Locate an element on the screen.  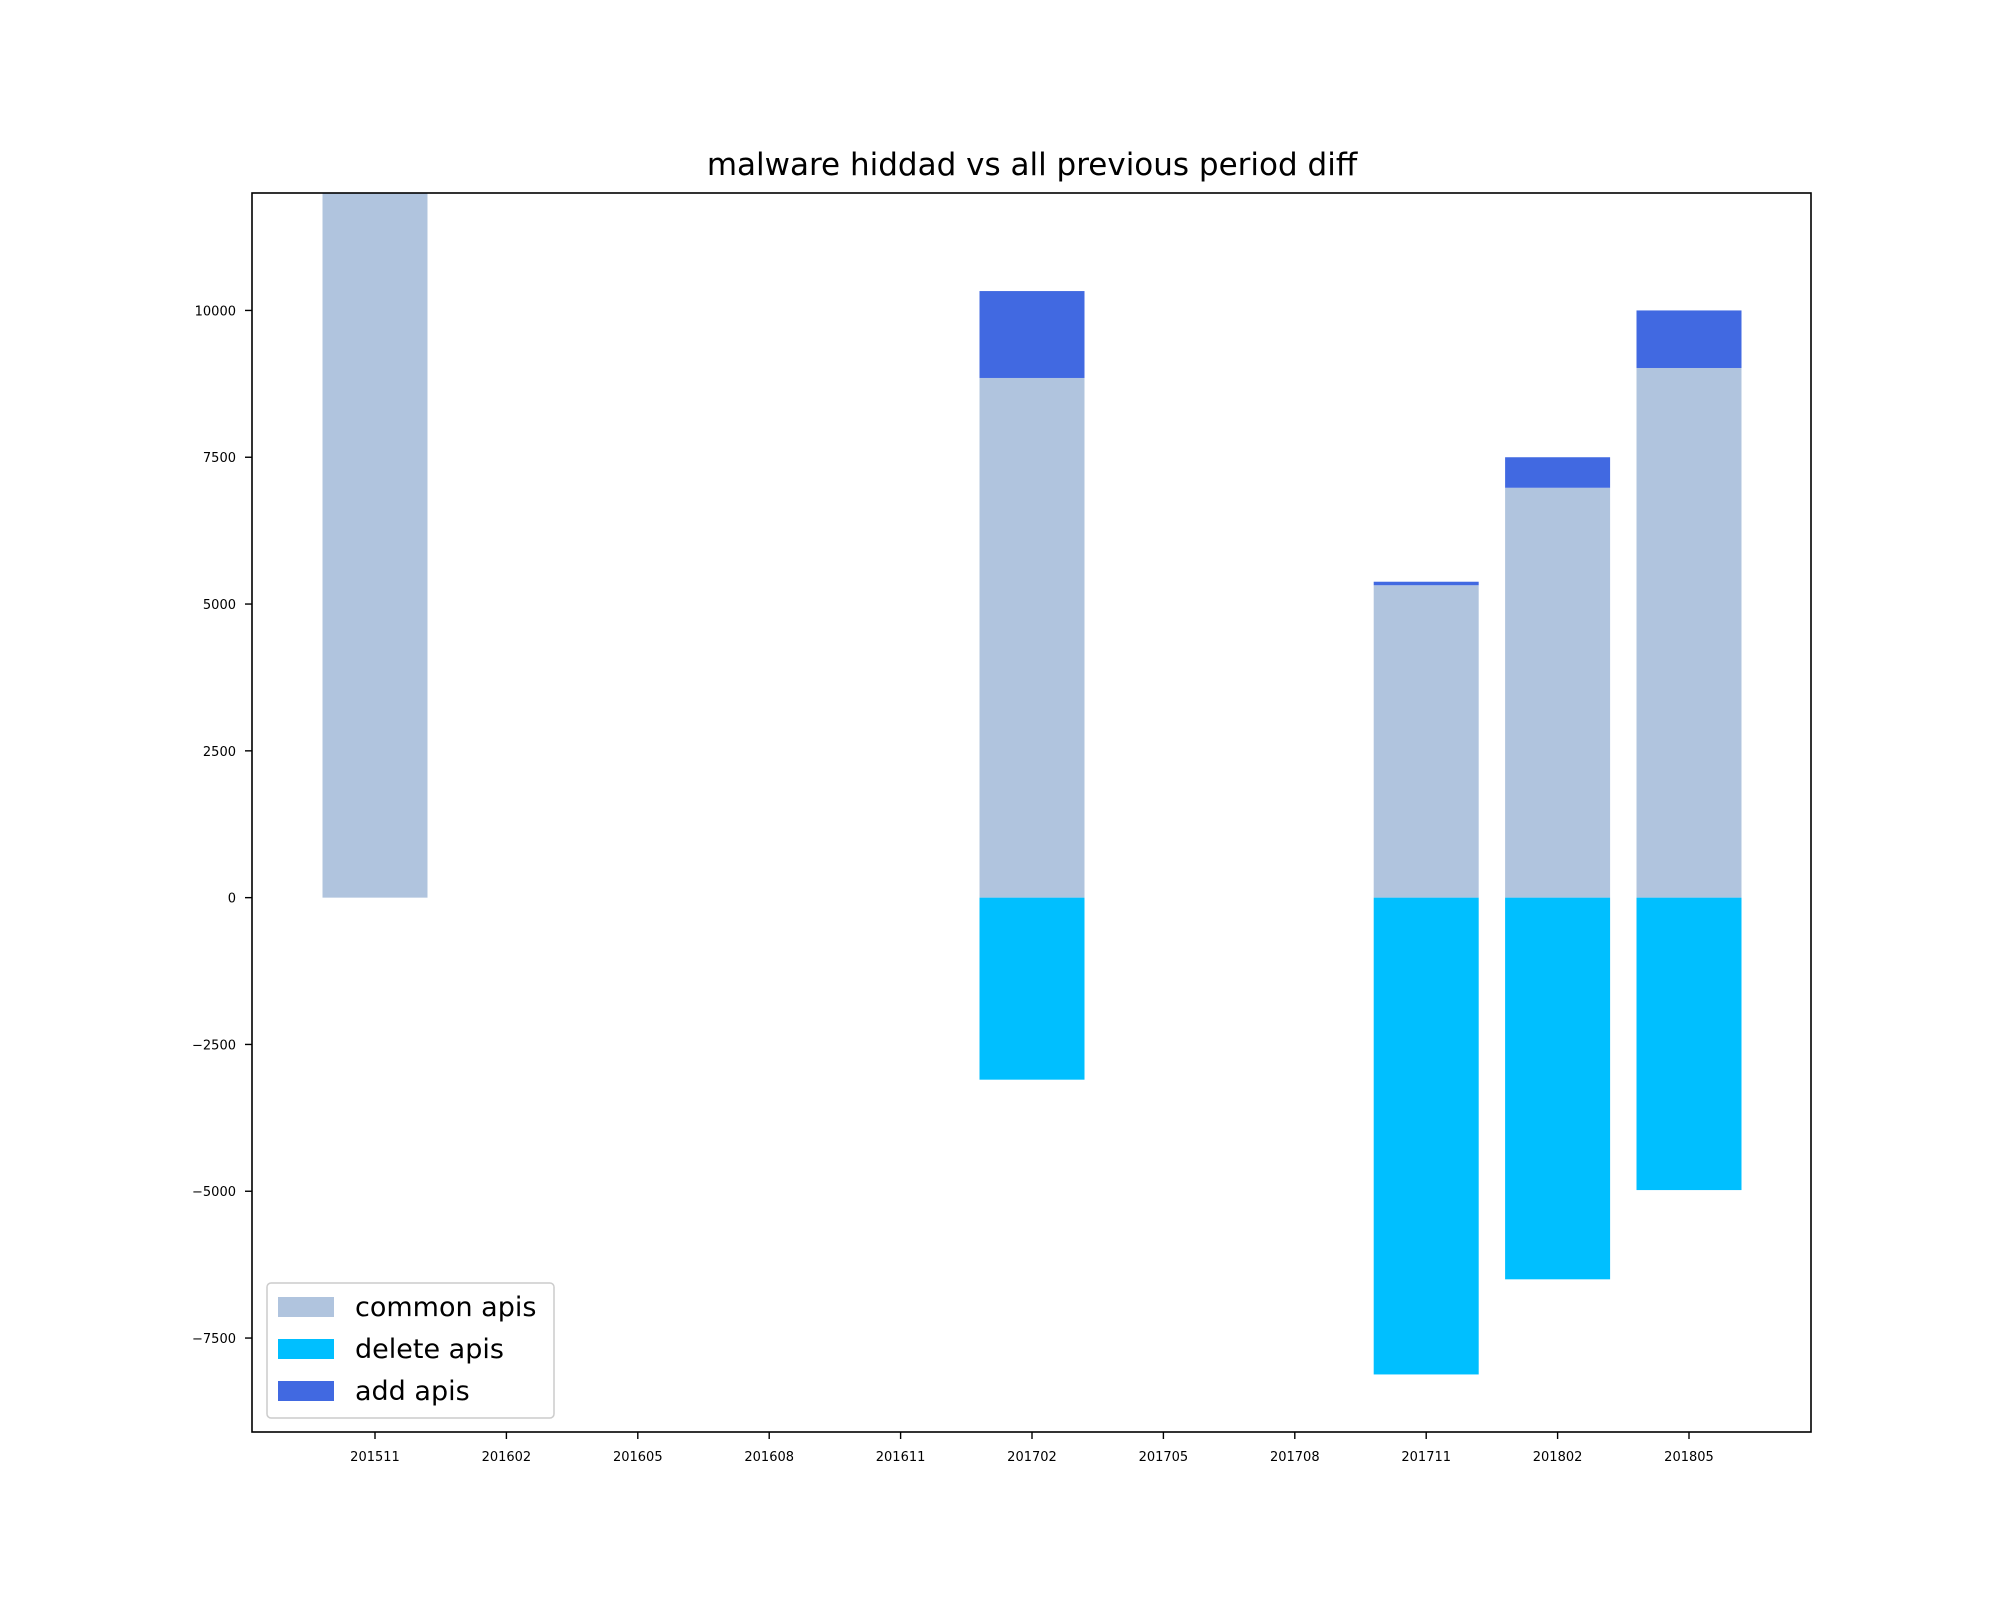
x-tick-label: 201705 is located at coordinates (1164, 1457).